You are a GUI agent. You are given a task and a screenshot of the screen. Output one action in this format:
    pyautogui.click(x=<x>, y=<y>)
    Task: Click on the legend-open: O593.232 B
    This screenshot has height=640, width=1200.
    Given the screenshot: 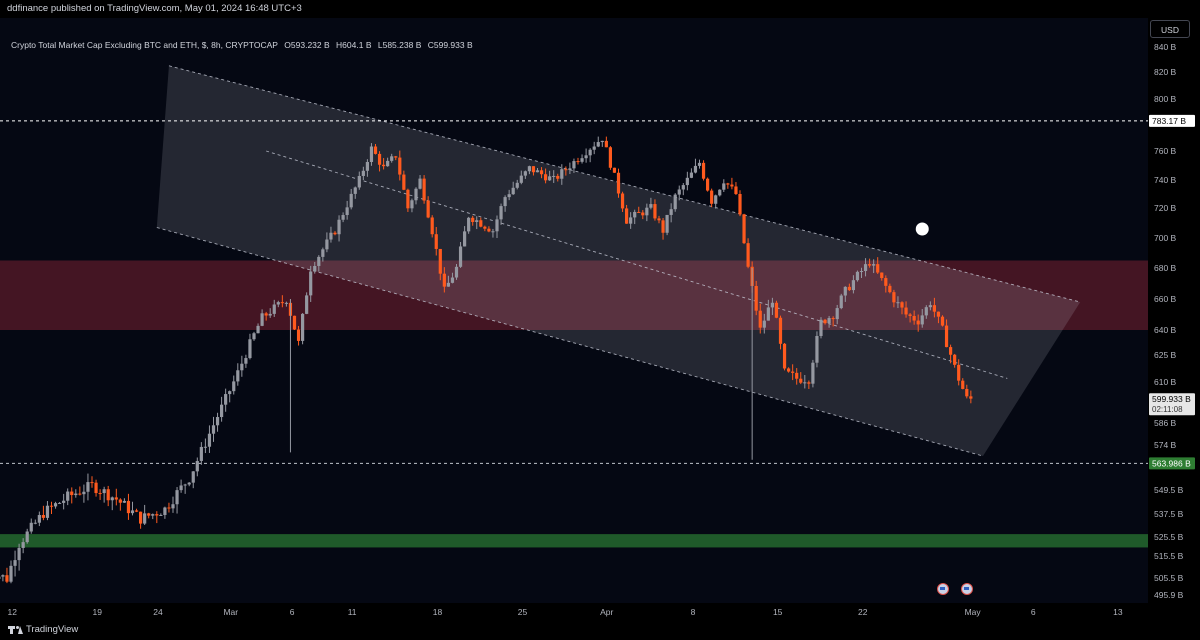 What is the action you would take?
    pyautogui.click(x=307, y=45)
    